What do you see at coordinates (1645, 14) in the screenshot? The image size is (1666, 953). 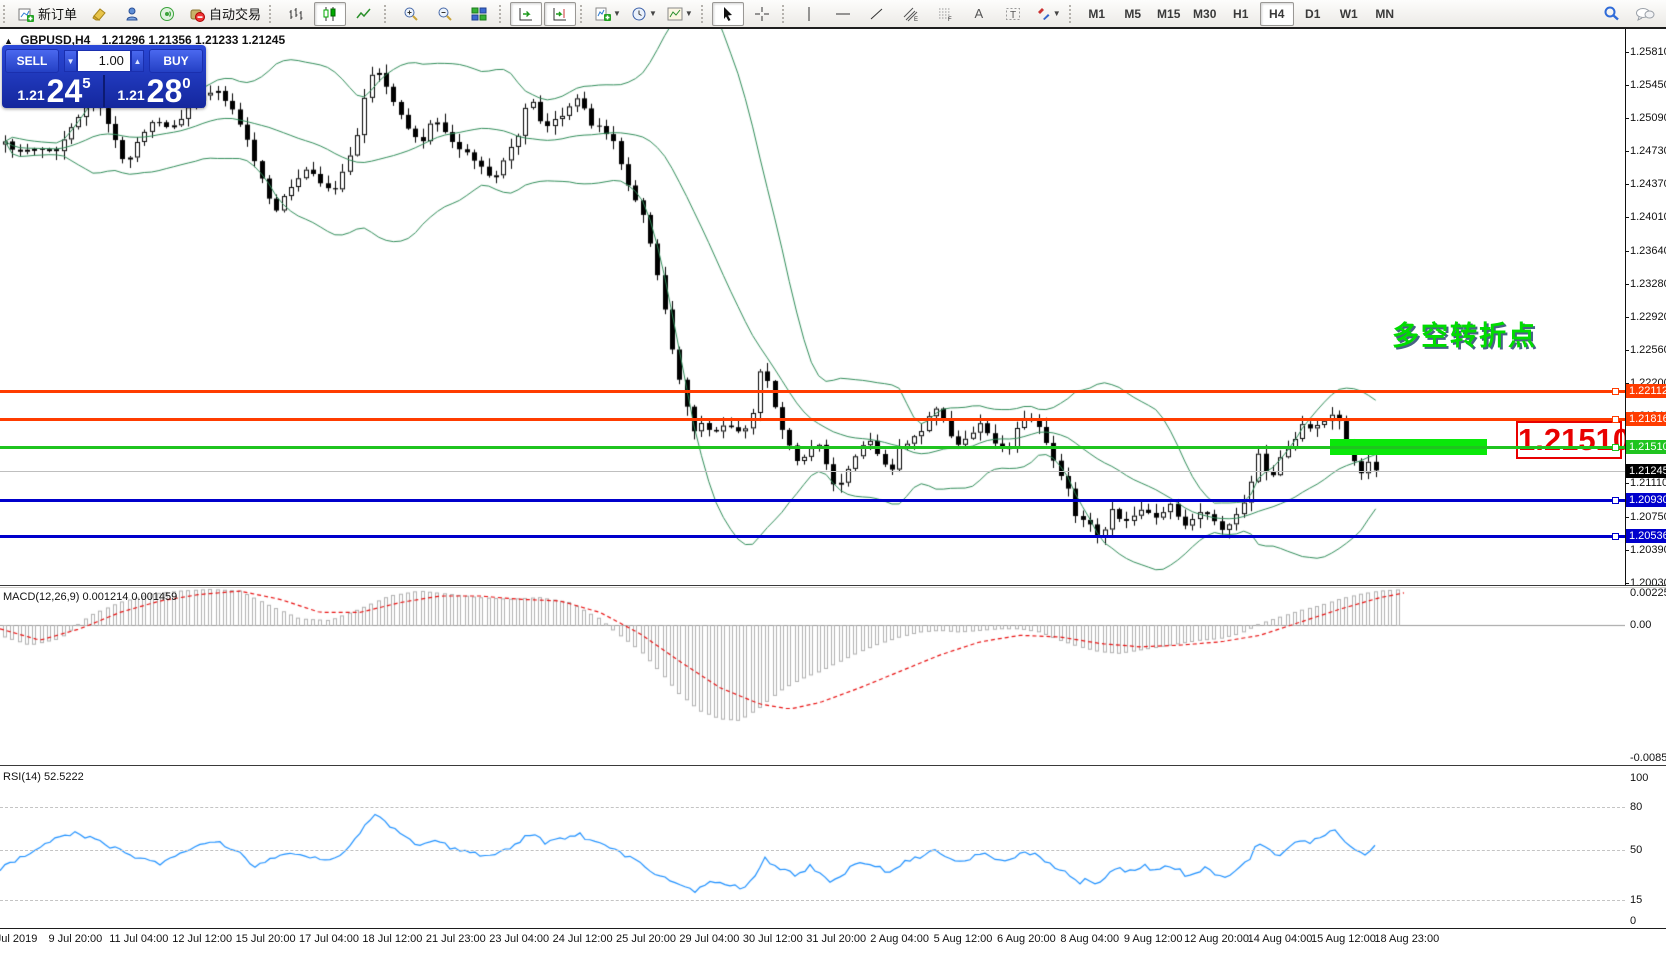 I see `chat-button` at bounding box center [1645, 14].